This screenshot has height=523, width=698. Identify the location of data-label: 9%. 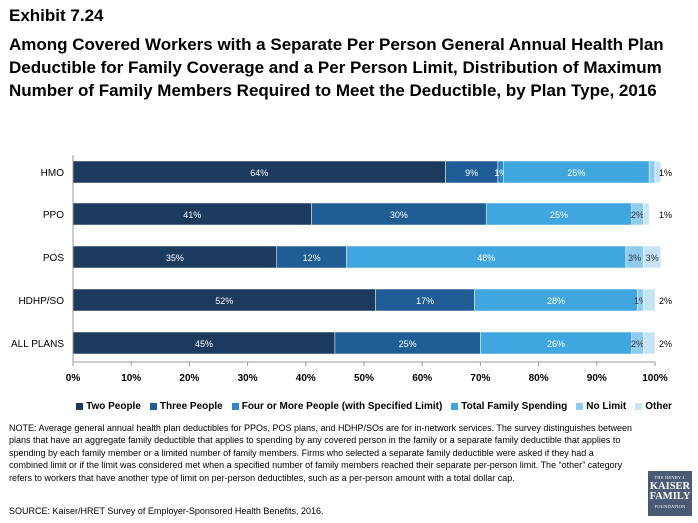
(471, 173).